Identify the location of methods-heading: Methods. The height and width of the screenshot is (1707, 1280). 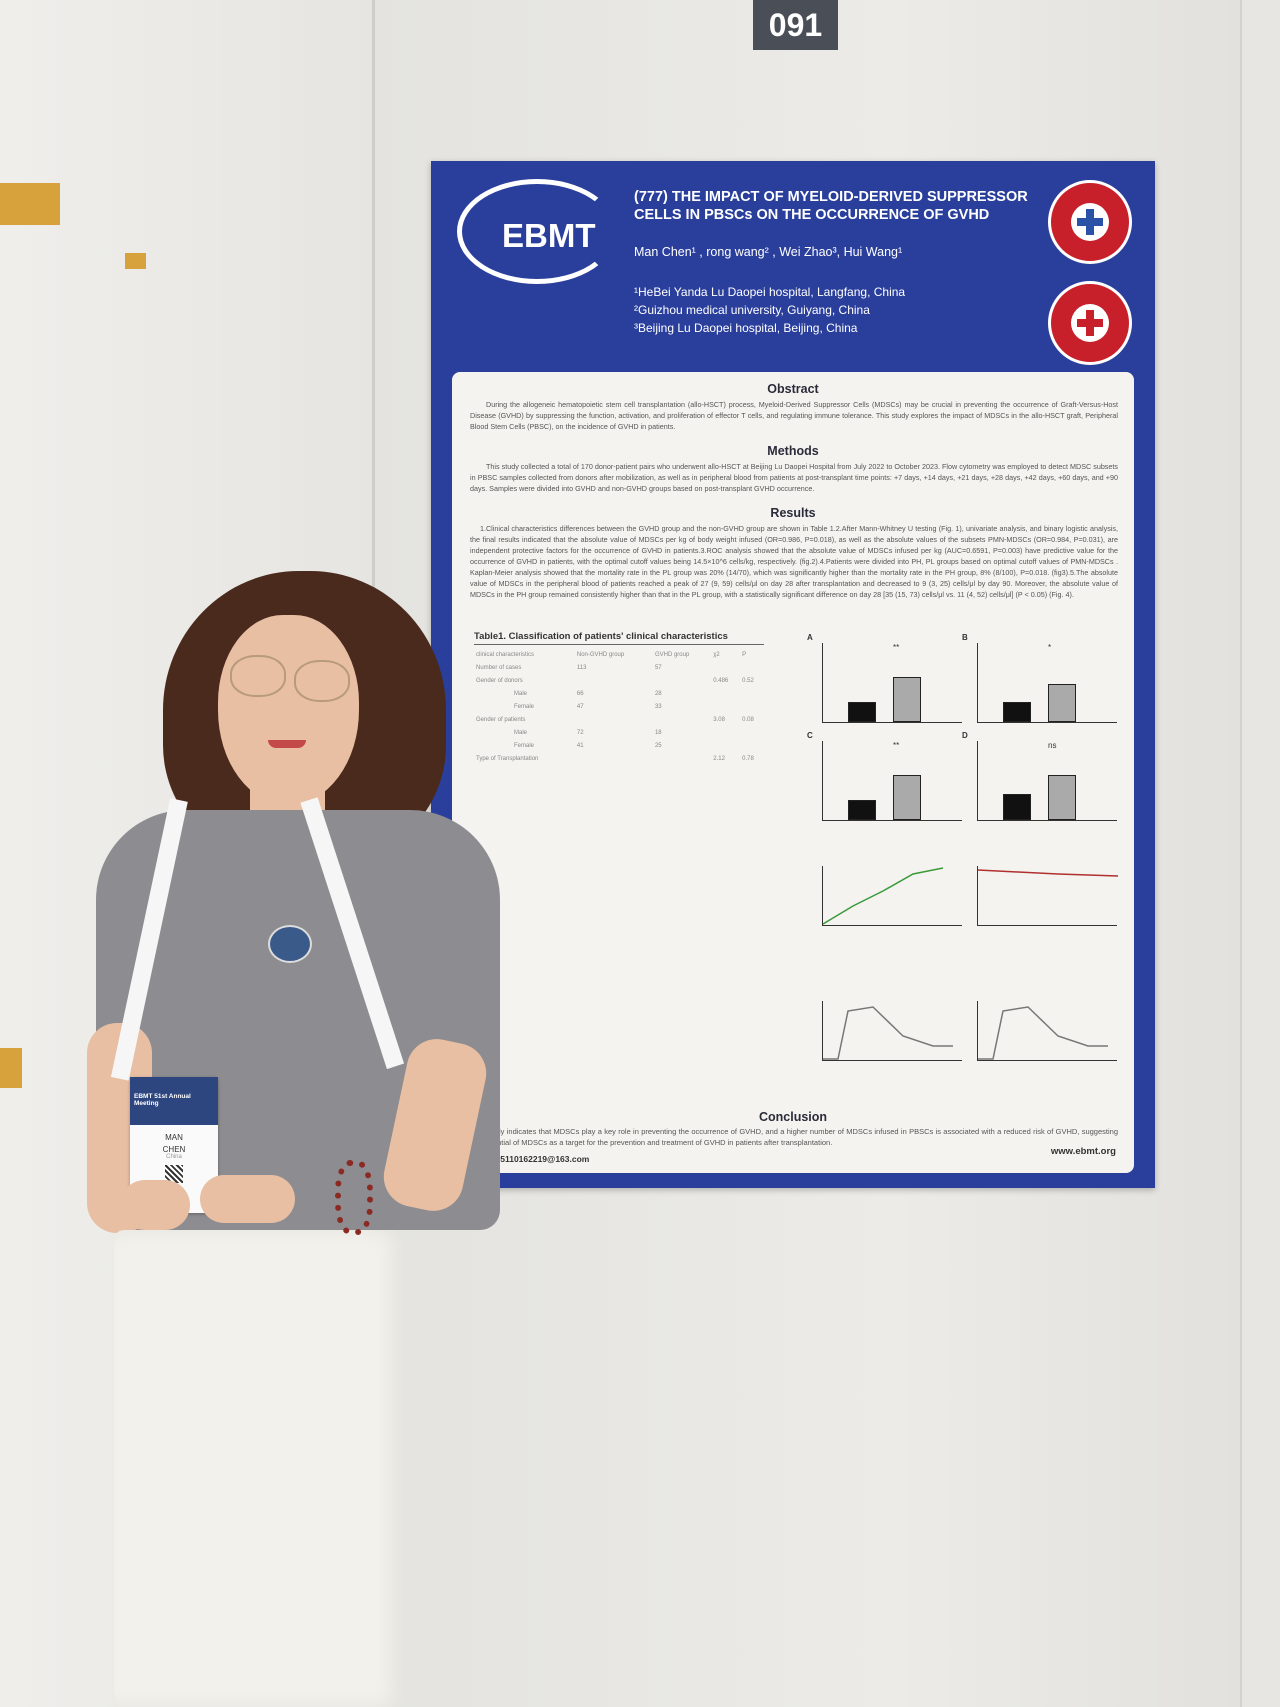
(793, 451).